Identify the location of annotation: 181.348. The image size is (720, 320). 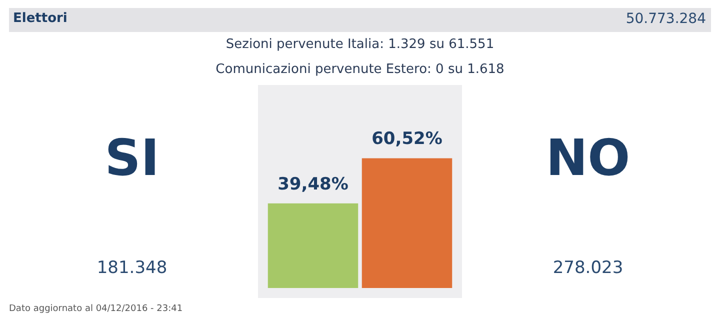
(132, 268).